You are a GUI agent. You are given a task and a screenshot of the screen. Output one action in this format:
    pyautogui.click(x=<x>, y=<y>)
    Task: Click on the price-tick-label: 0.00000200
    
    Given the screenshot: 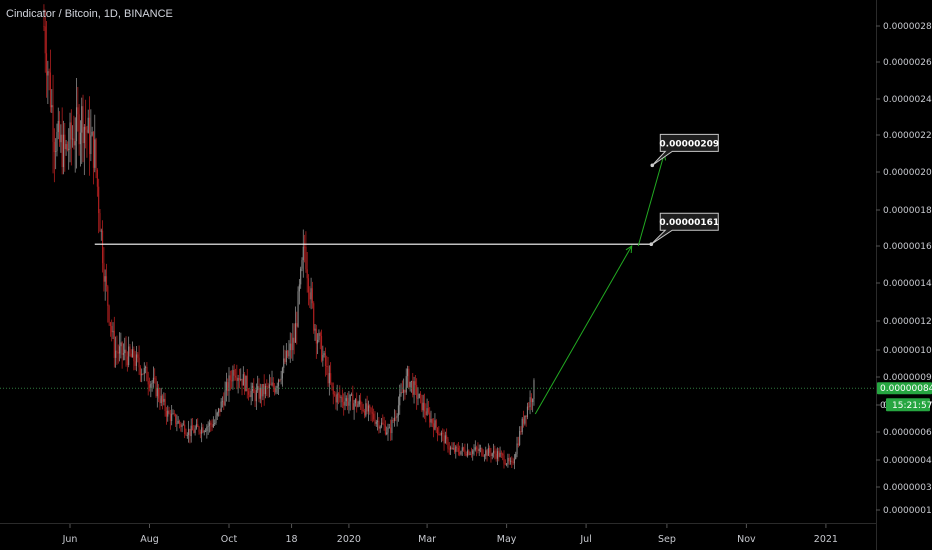 What is the action you would take?
    pyautogui.click(x=907, y=173)
    